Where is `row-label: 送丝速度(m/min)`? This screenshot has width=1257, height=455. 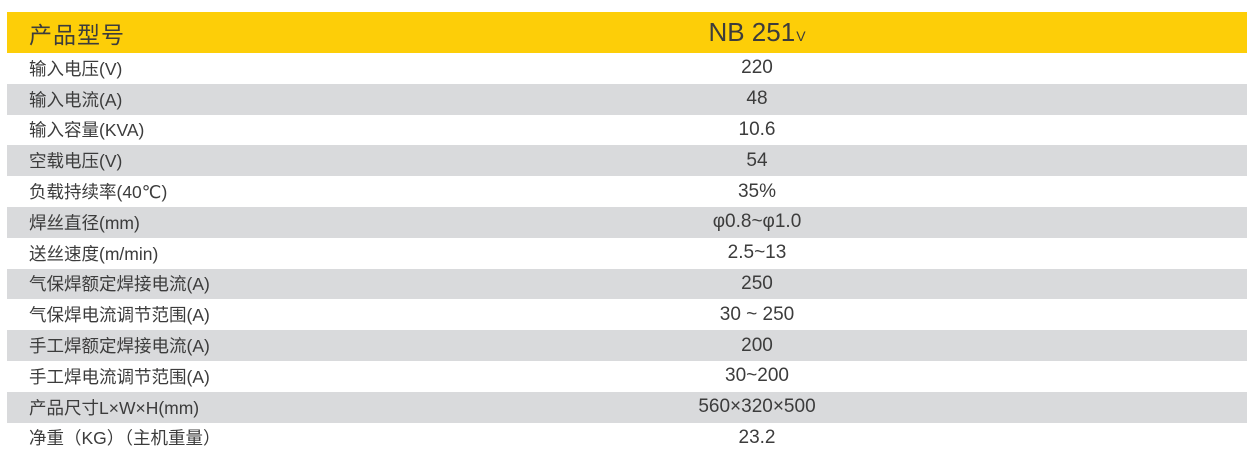 row-label: 送丝速度(m/min) is located at coordinates (94, 253).